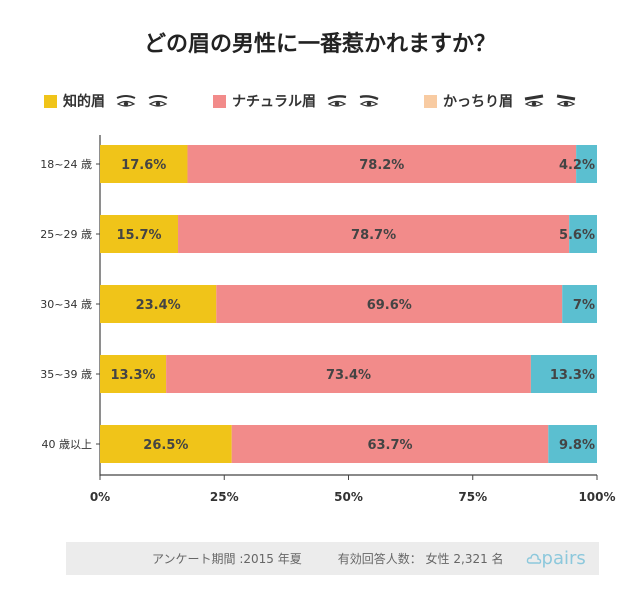  What do you see at coordinates (67, 444) in the screenshot?
I see `category-label: 40 歳以上` at bounding box center [67, 444].